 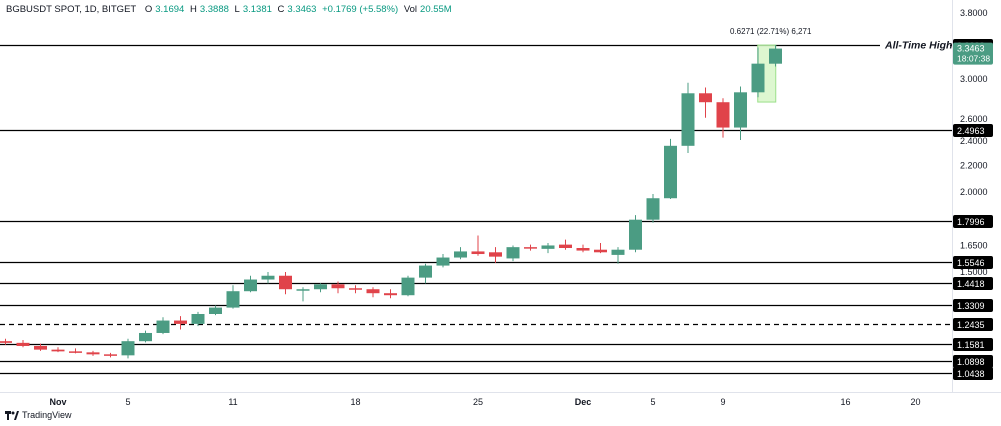 I want to click on x-tick-label: 20, so click(x=915, y=402).